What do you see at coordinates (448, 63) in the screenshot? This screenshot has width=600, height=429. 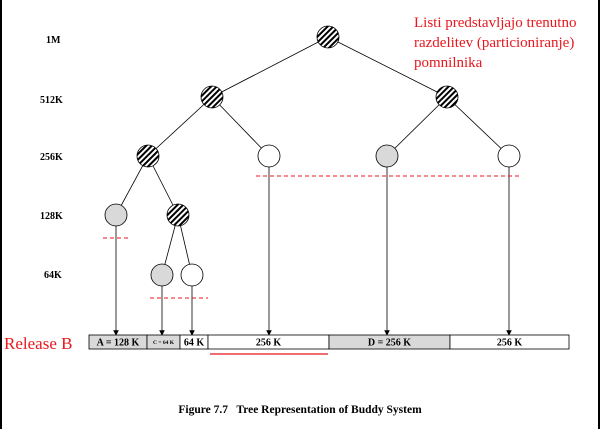 I see `annotation-line-3: pomnilnika` at bounding box center [448, 63].